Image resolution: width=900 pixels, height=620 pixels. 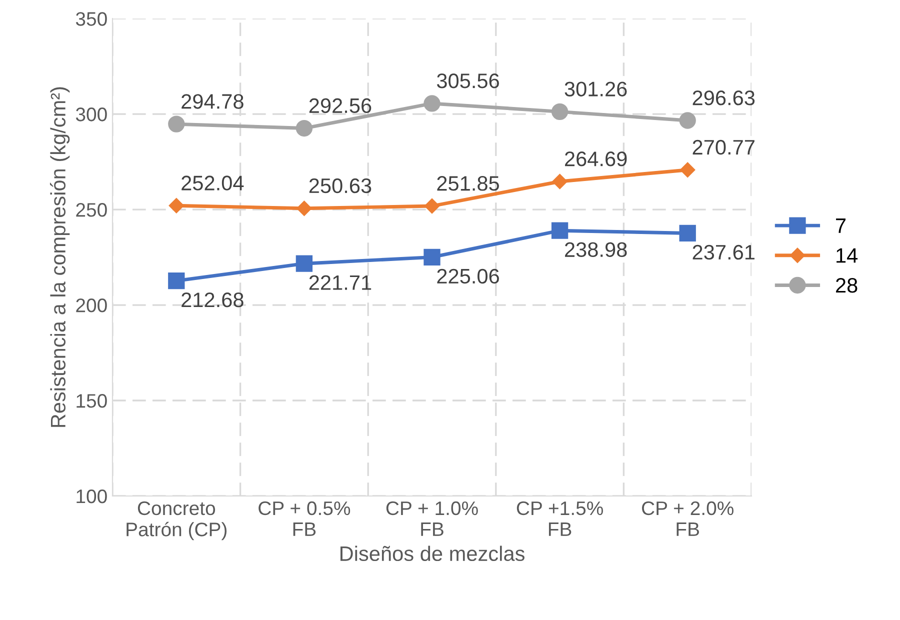 I want to click on x-axis-title: Diseños de mezclas, so click(x=432, y=554).